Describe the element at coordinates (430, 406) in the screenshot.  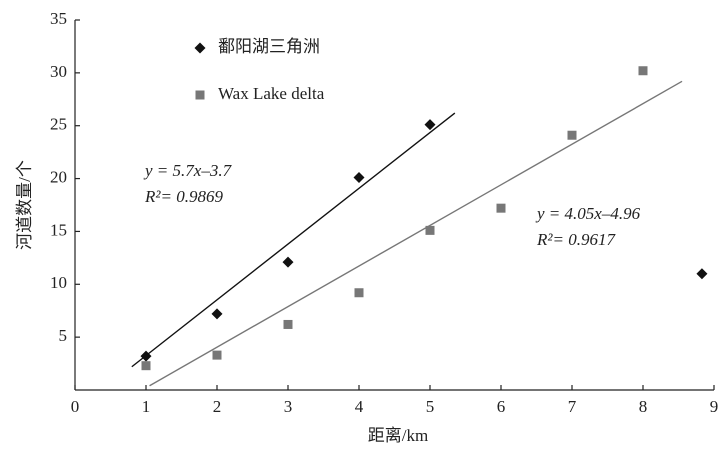
I see `x-tick-label: 5` at that location.